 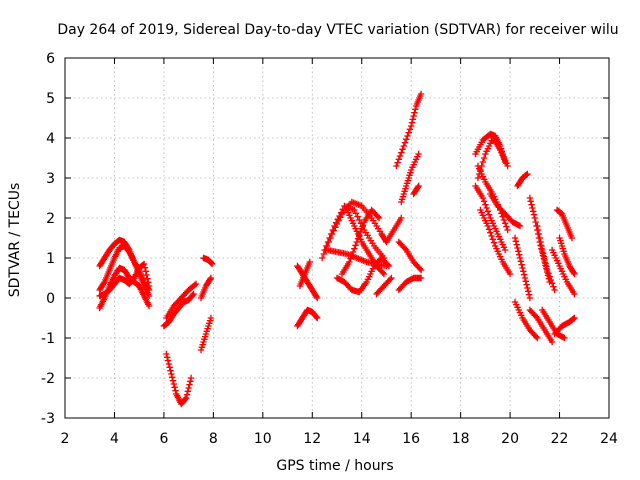 What do you see at coordinates (505, 210) in the screenshot?
I see `series-s32` at bounding box center [505, 210].